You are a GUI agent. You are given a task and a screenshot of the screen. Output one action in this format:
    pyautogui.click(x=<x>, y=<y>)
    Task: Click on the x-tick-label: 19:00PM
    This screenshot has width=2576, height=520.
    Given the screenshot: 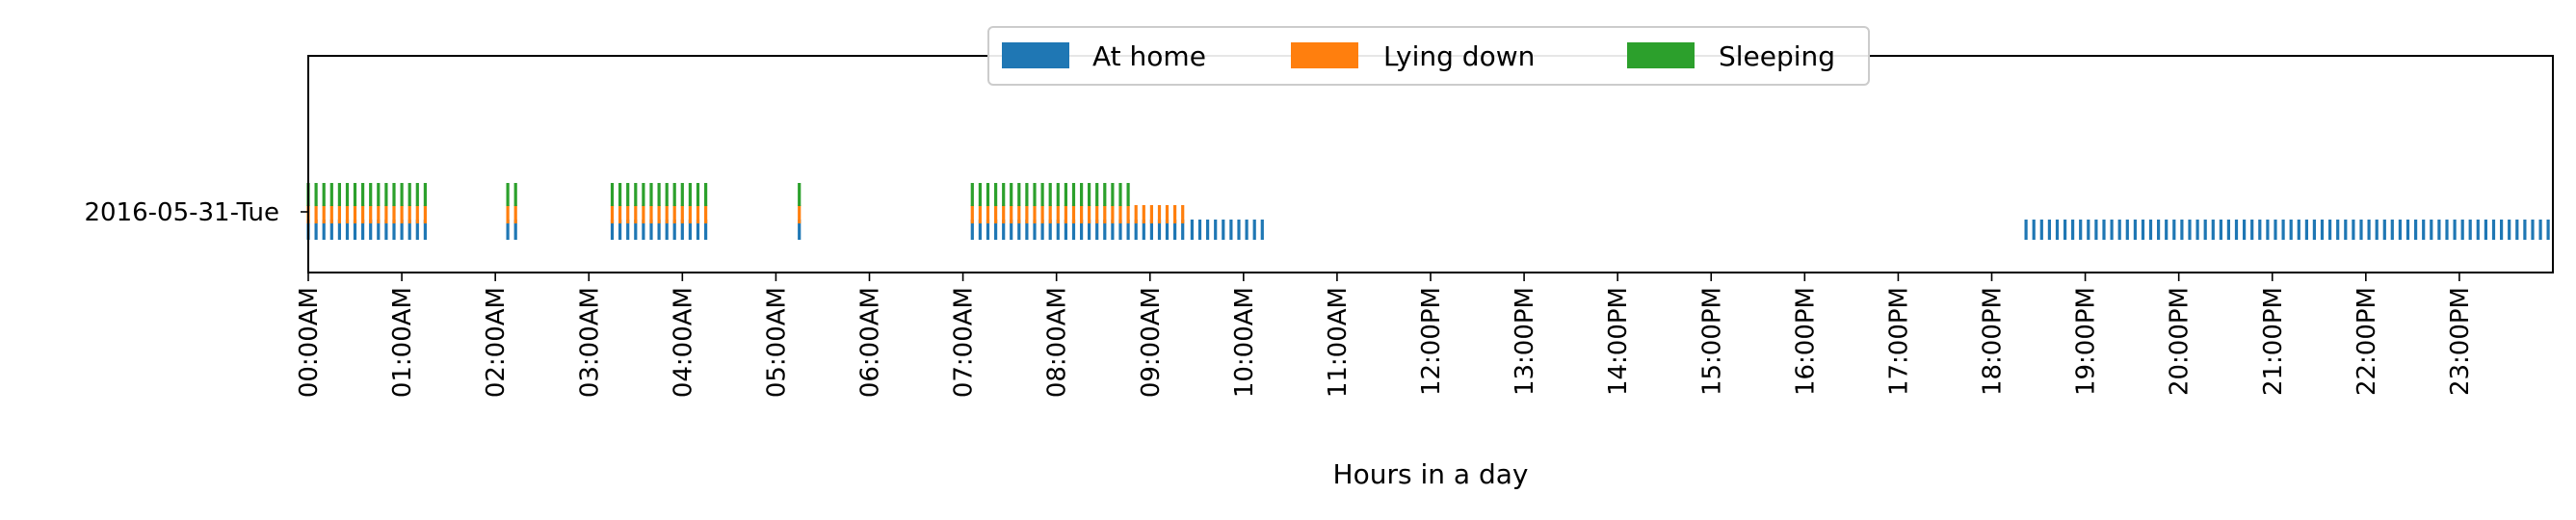 What is the action you would take?
    pyautogui.click(x=2086, y=341)
    